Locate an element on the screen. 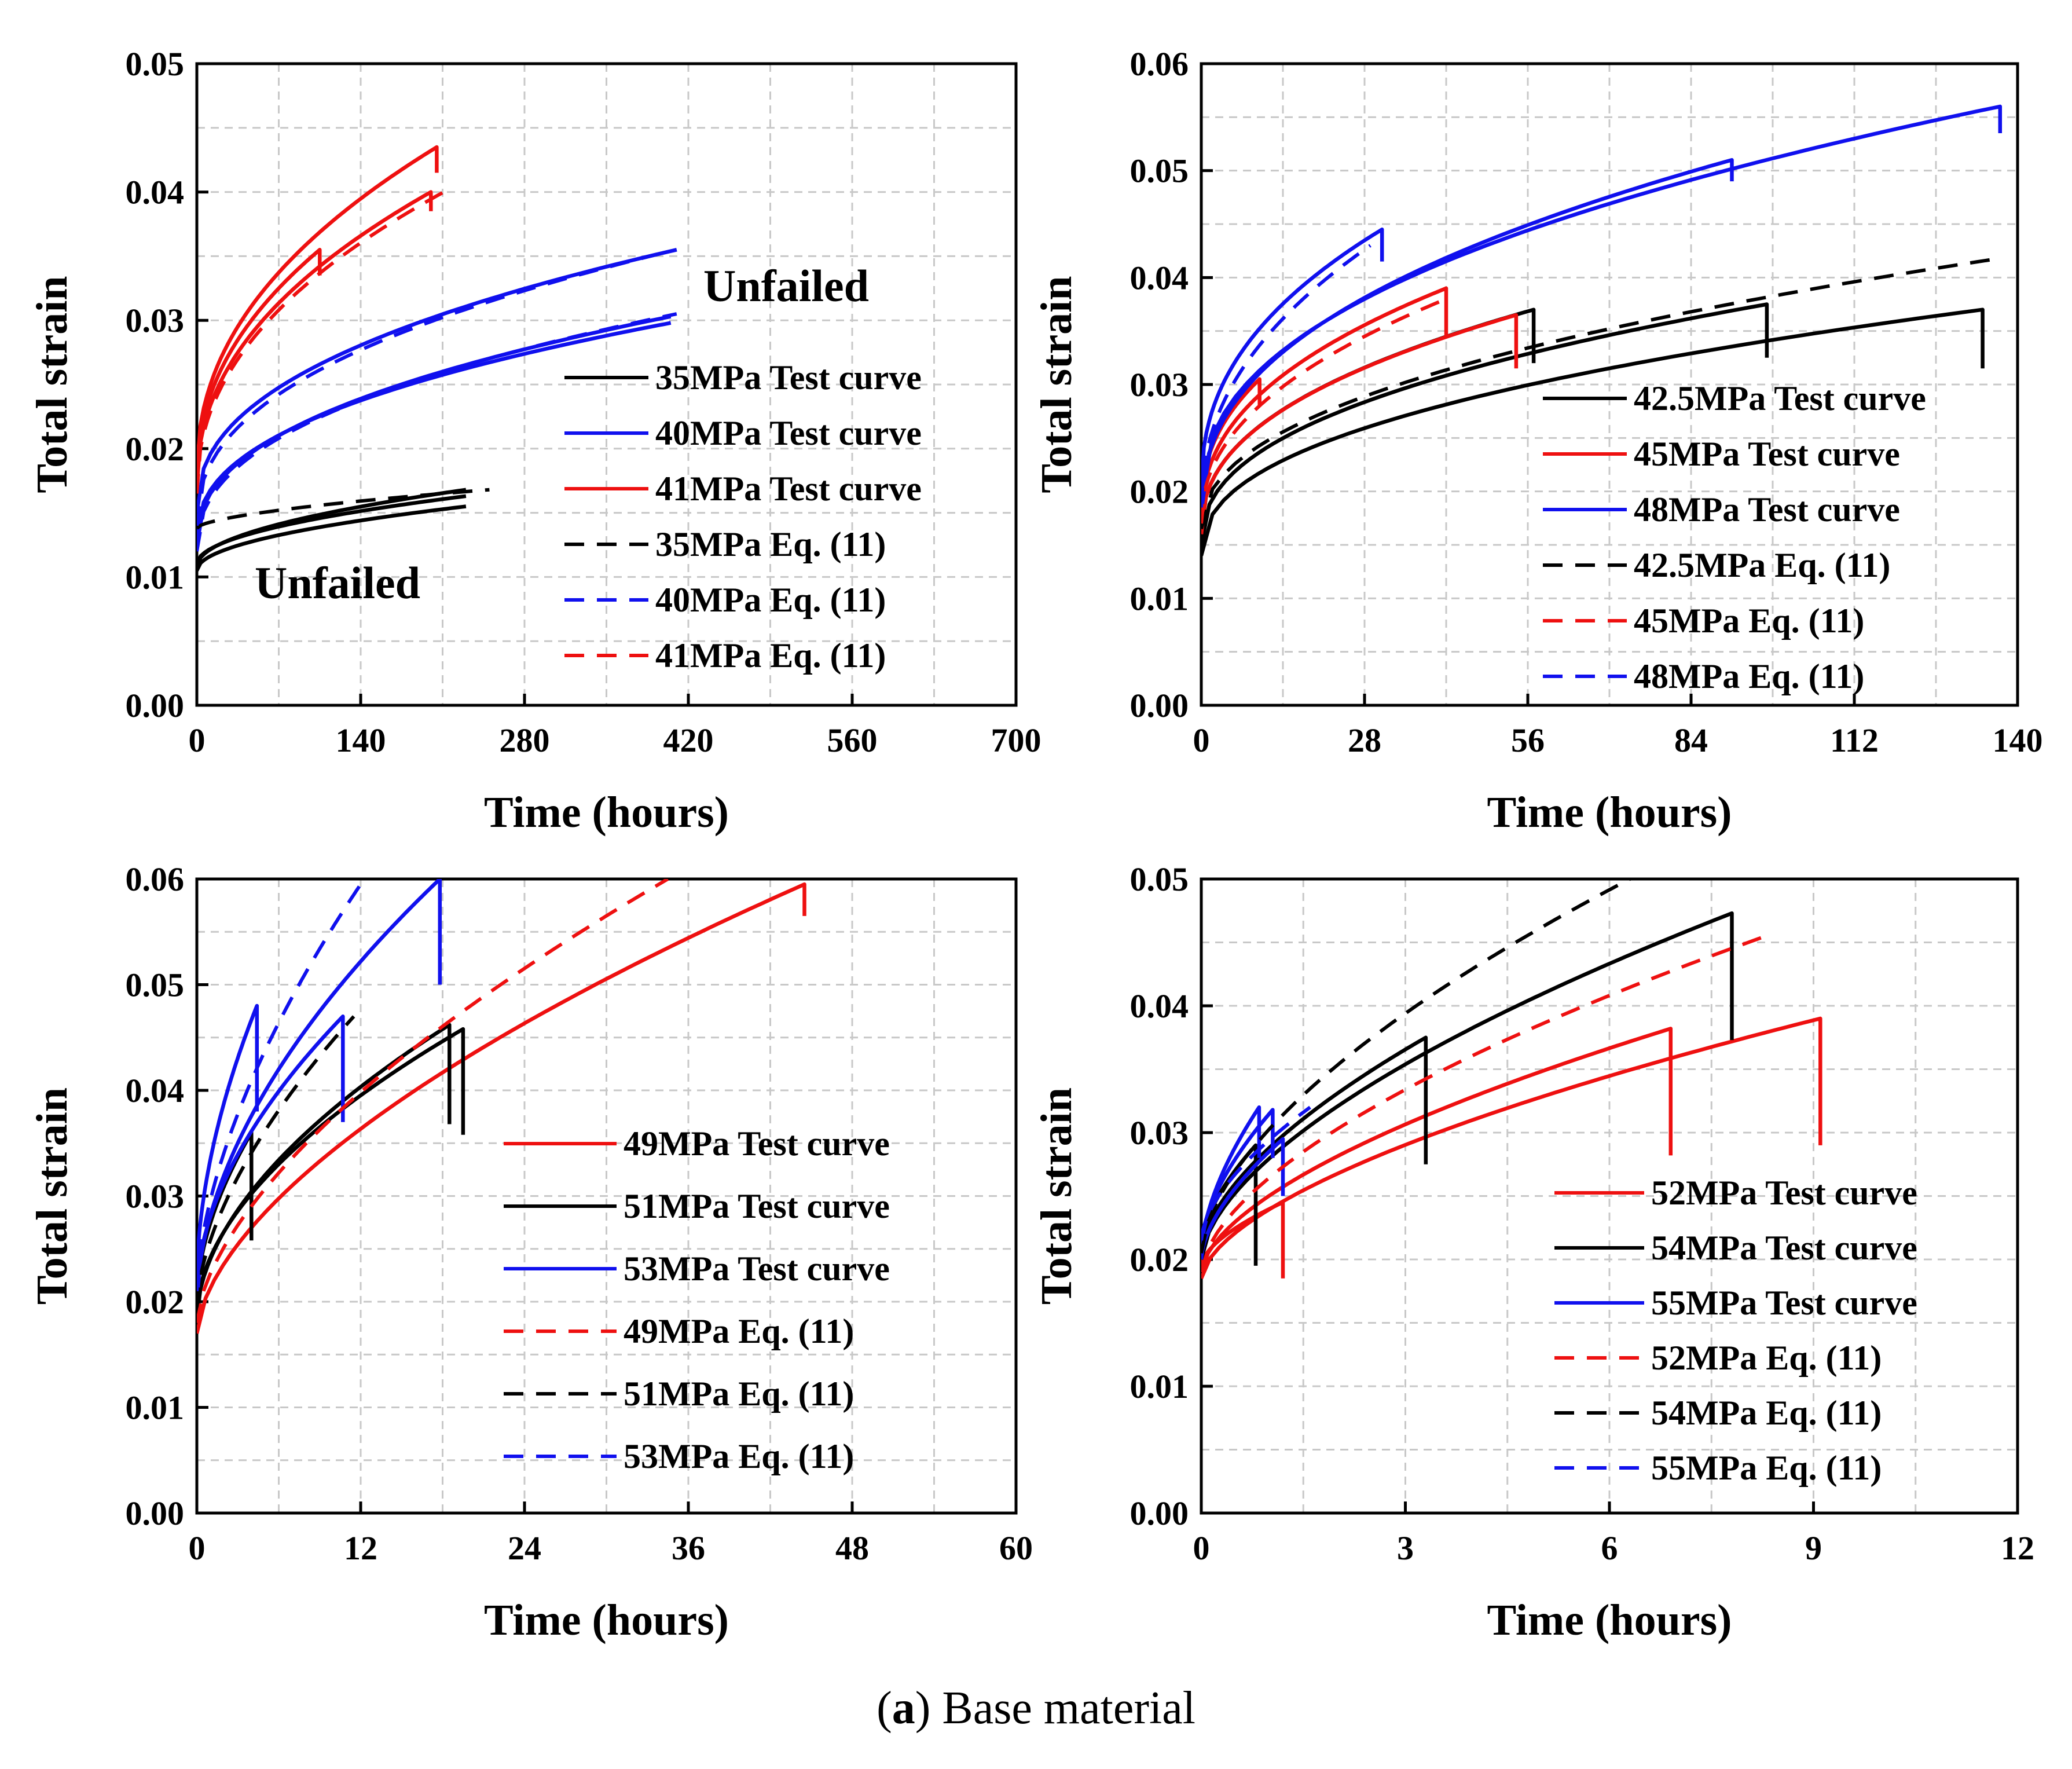 The image size is (2072, 1769). legend-label: 35MPa Test curve is located at coordinates (788, 377).